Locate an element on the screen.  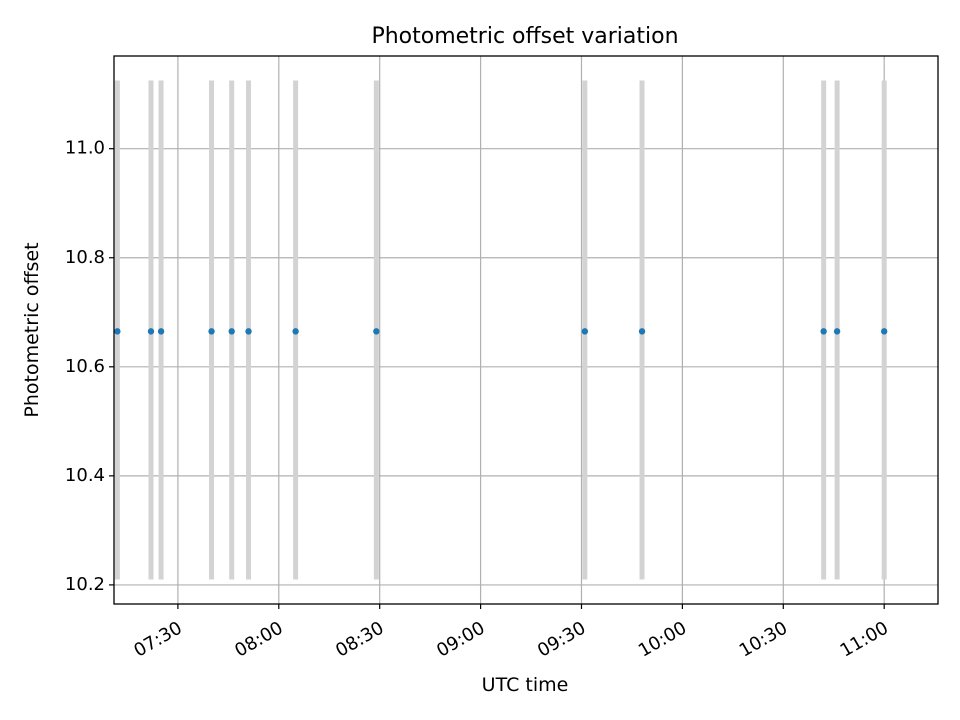
y-tick-label: 10.4 is located at coordinates (85, 475).